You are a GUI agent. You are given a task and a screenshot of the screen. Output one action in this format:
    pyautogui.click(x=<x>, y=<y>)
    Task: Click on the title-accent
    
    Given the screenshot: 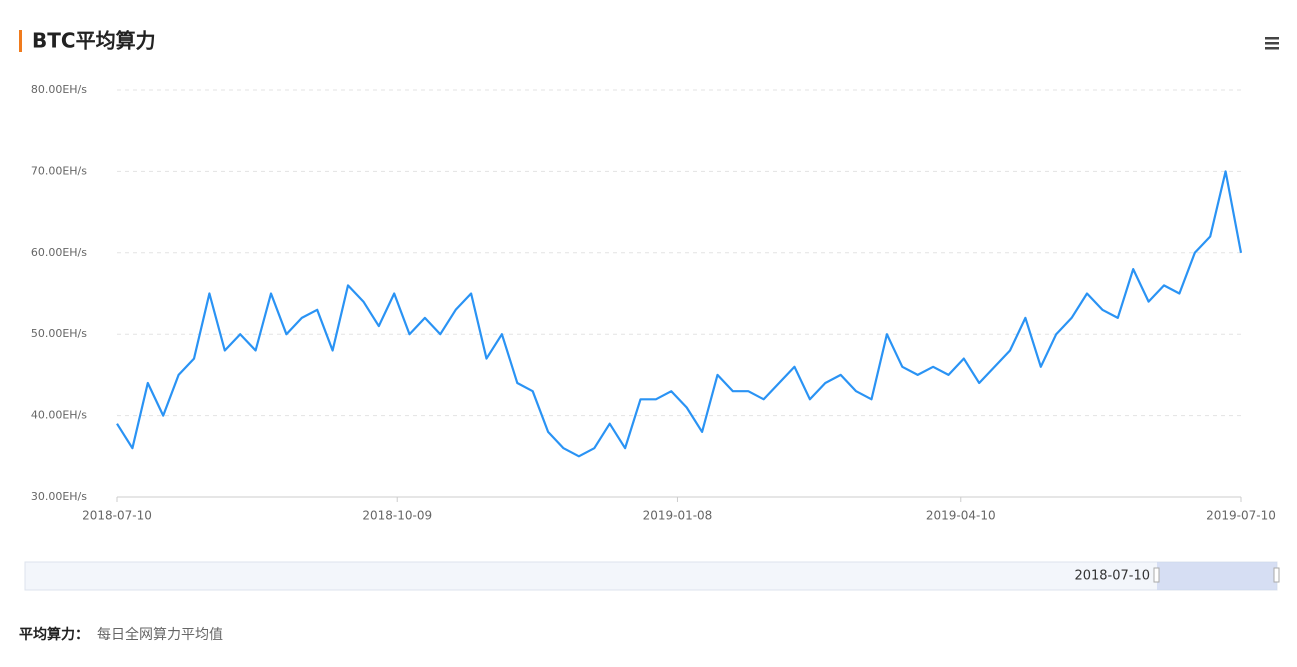 What is the action you would take?
    pyautogui.click(x=20, y=41)
    